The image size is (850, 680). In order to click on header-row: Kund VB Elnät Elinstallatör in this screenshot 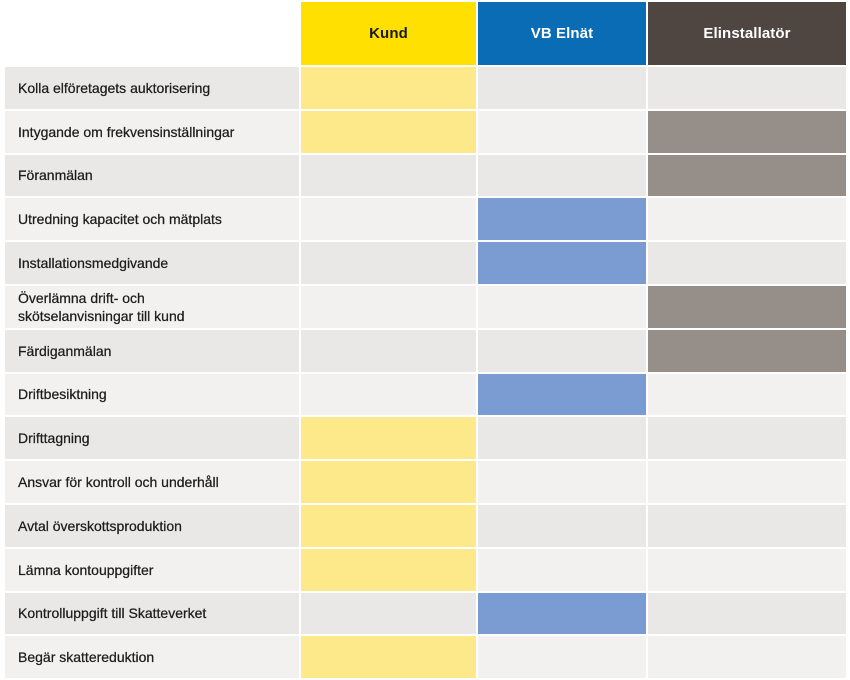, I will do `click(425, 33)`.